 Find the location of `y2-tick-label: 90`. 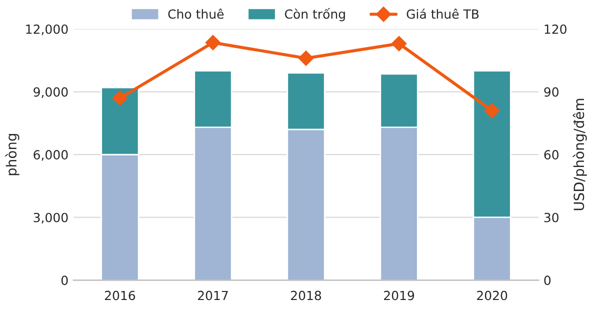

y2-tick-label: 90 is located at coordinates (551, 92).